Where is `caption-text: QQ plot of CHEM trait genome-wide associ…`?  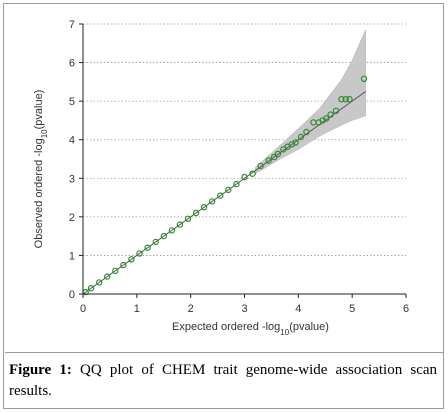
caption-text: QQ plot of CHEM trait genome-wide associ… is located at coordinates (223, 380).